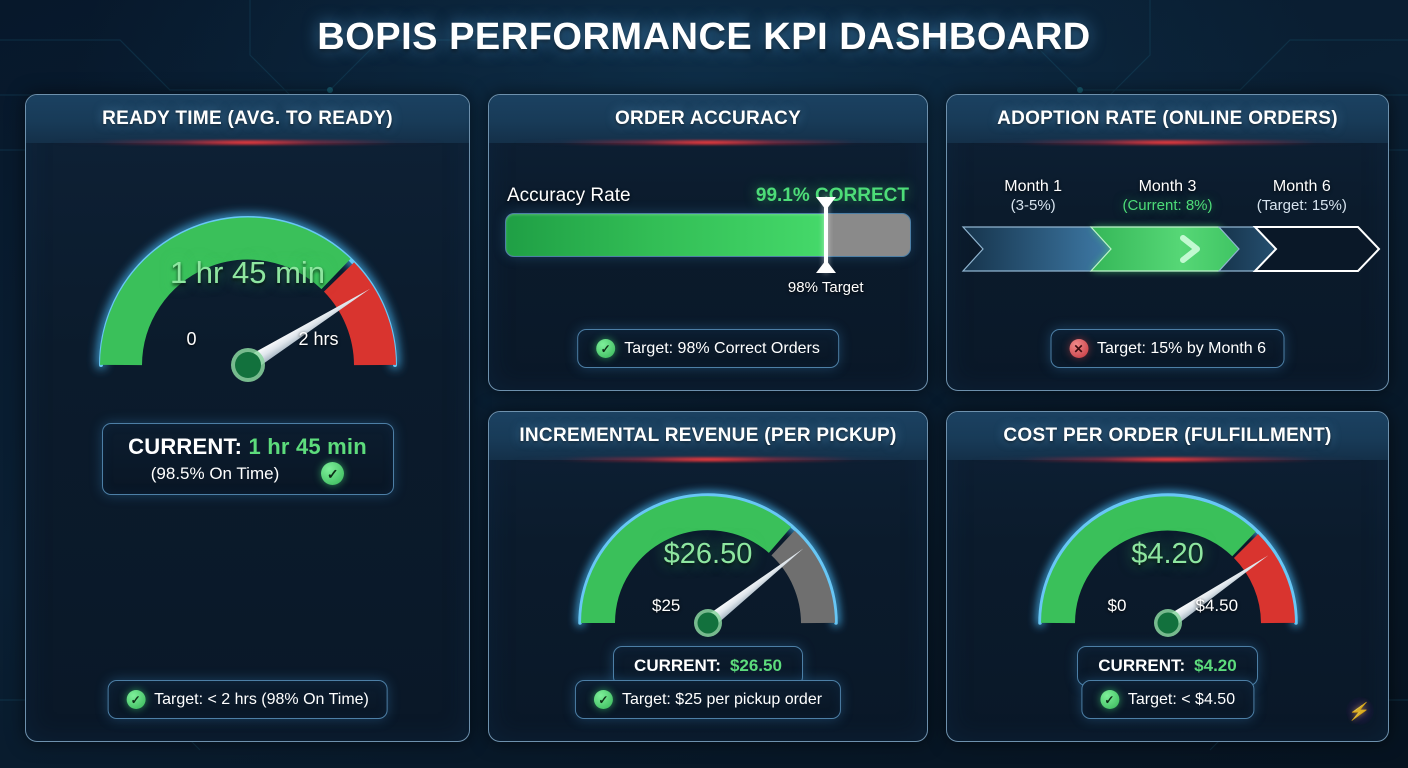 The image size is (1408, 768). Describe the element at coordinates (832, 195) in the screenshot. I see `accuracy-value: 99.1% CORRECT` at that location.